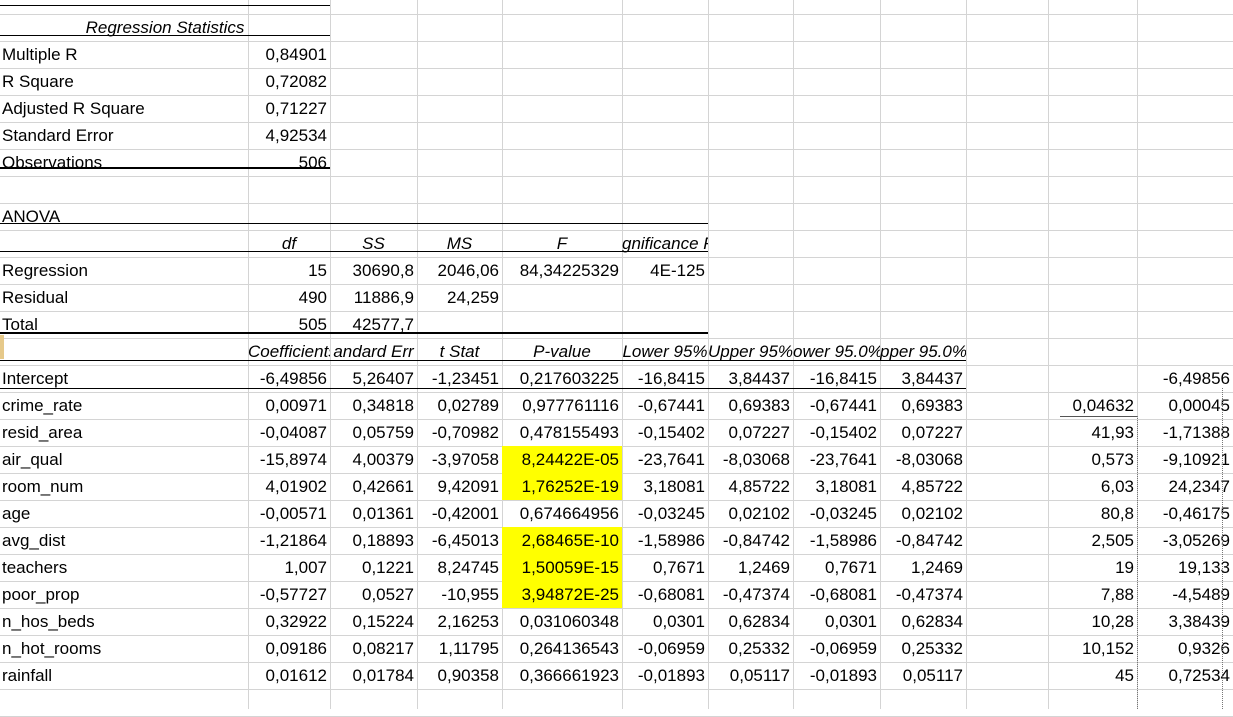  Describe the element at coordinates (1117, 513) in the screenshot. I see `extra-value-1: 80,8` at that location.